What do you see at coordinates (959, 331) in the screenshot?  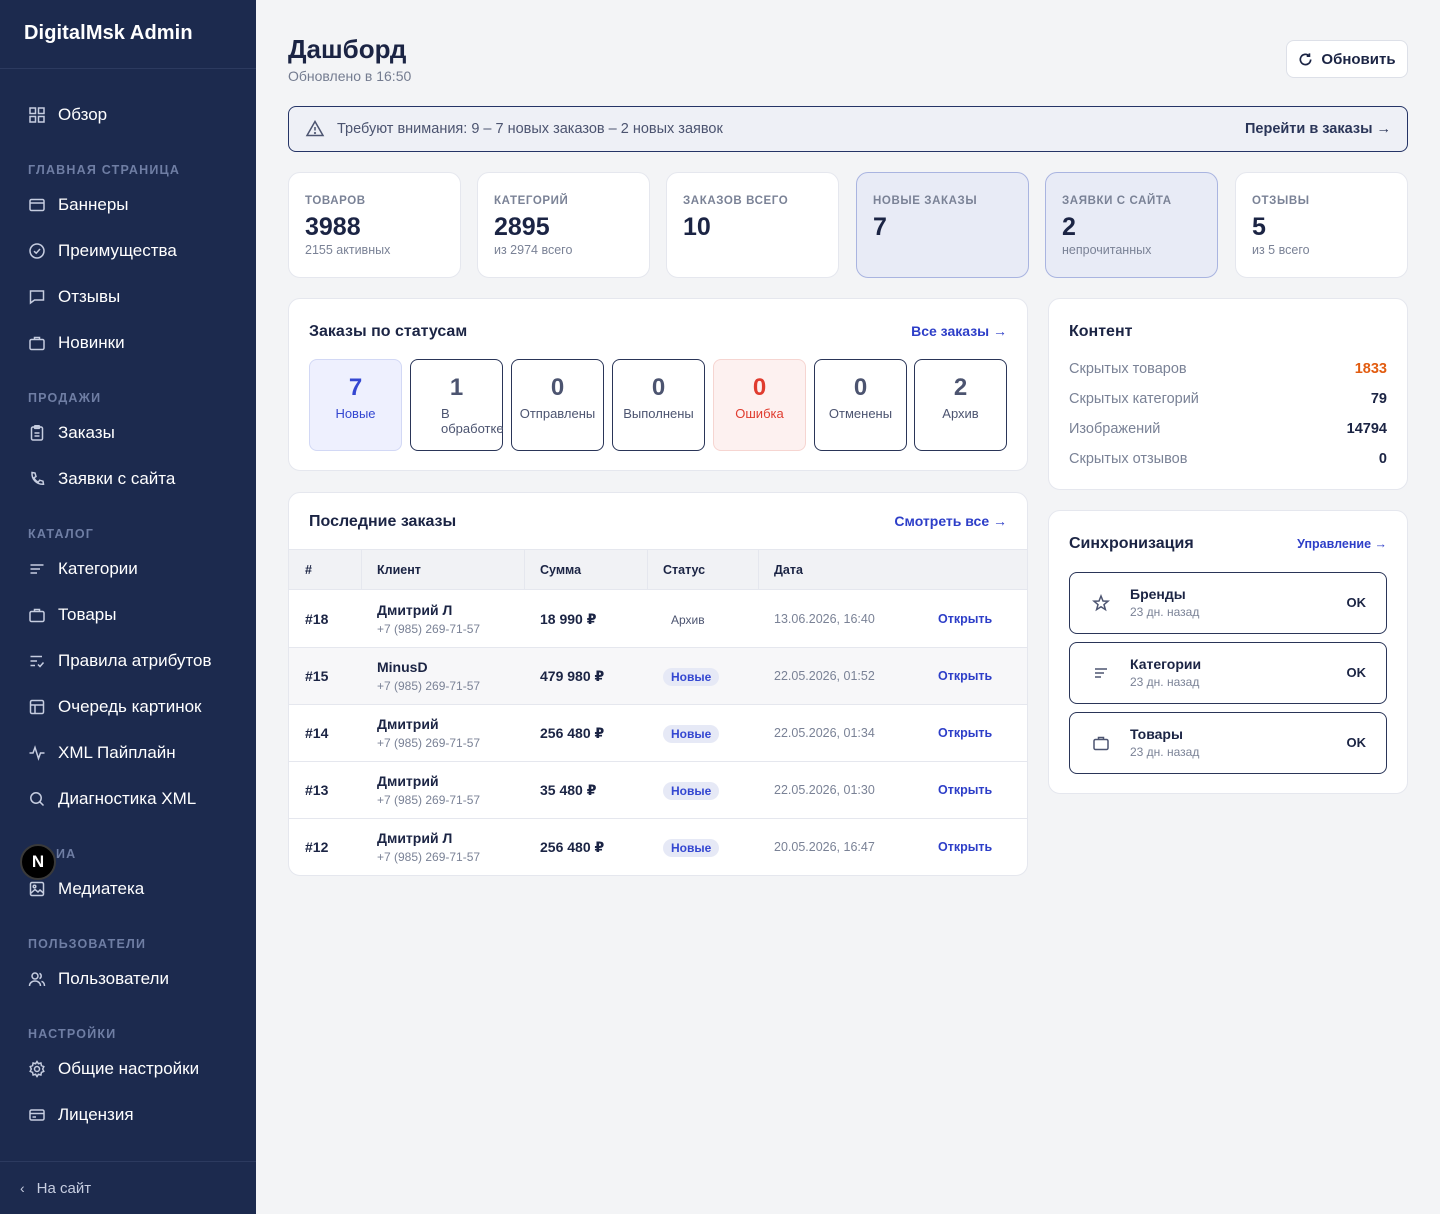 I see `all-orders-link: Все заказы →` at bounding box center [959, 331].